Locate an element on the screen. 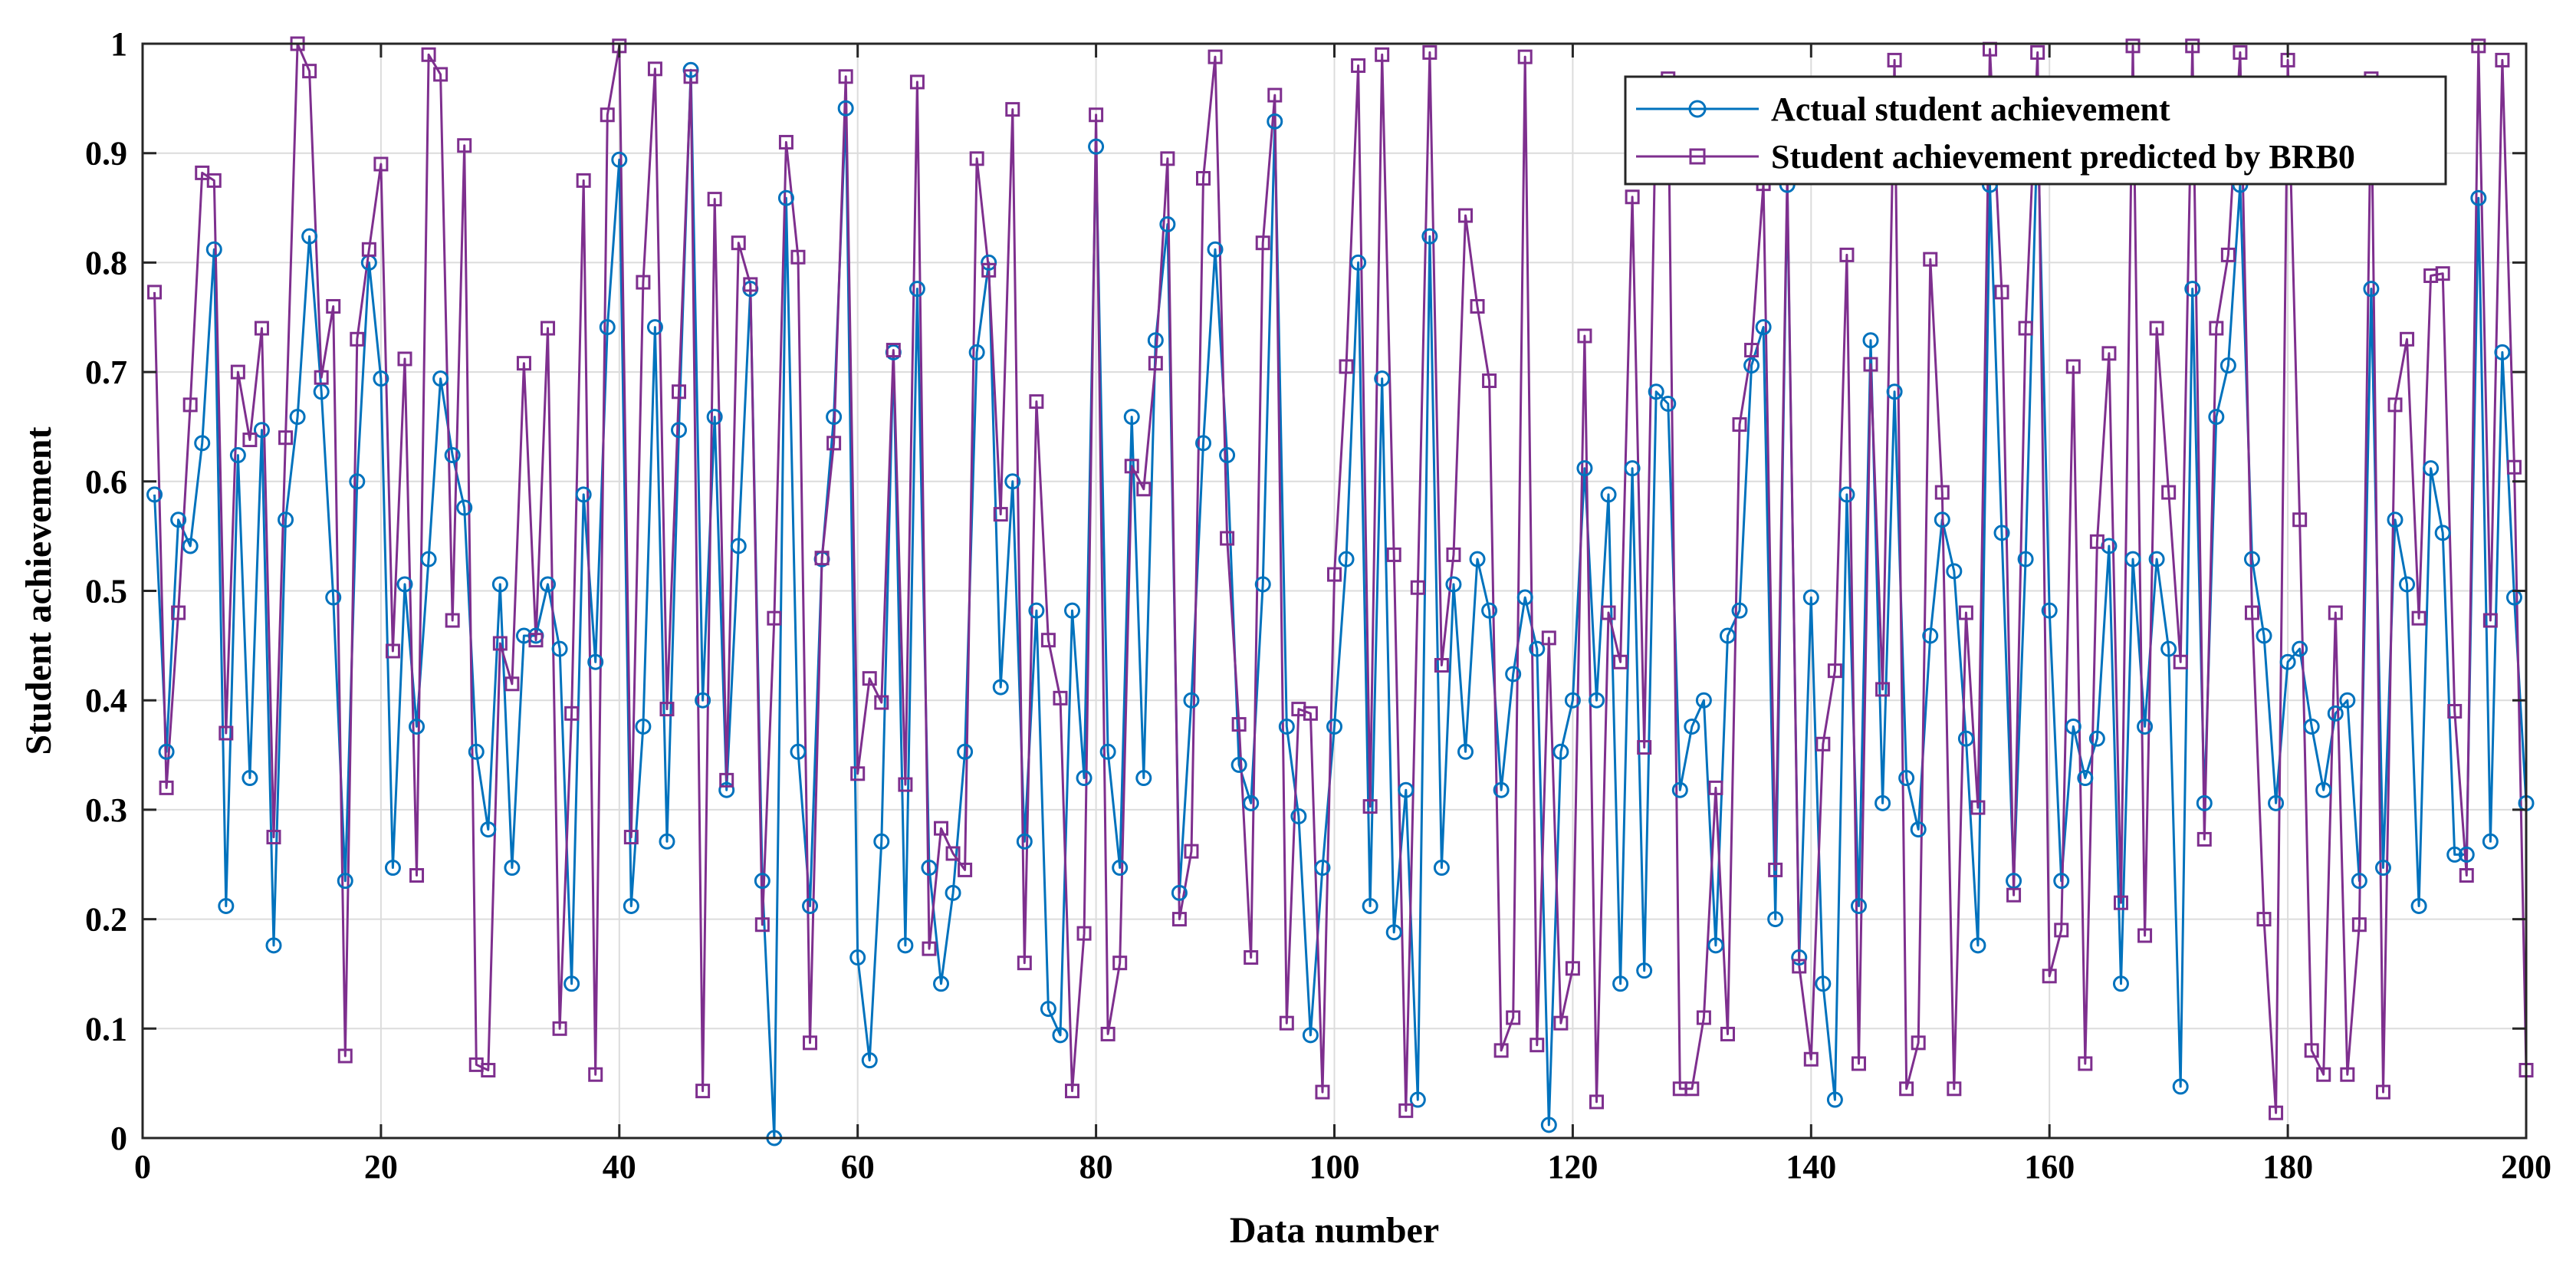 The width and height of the screenshot is (2576, 1273). x-tick-label-0: 0 is located at coordinates (143, 1167).